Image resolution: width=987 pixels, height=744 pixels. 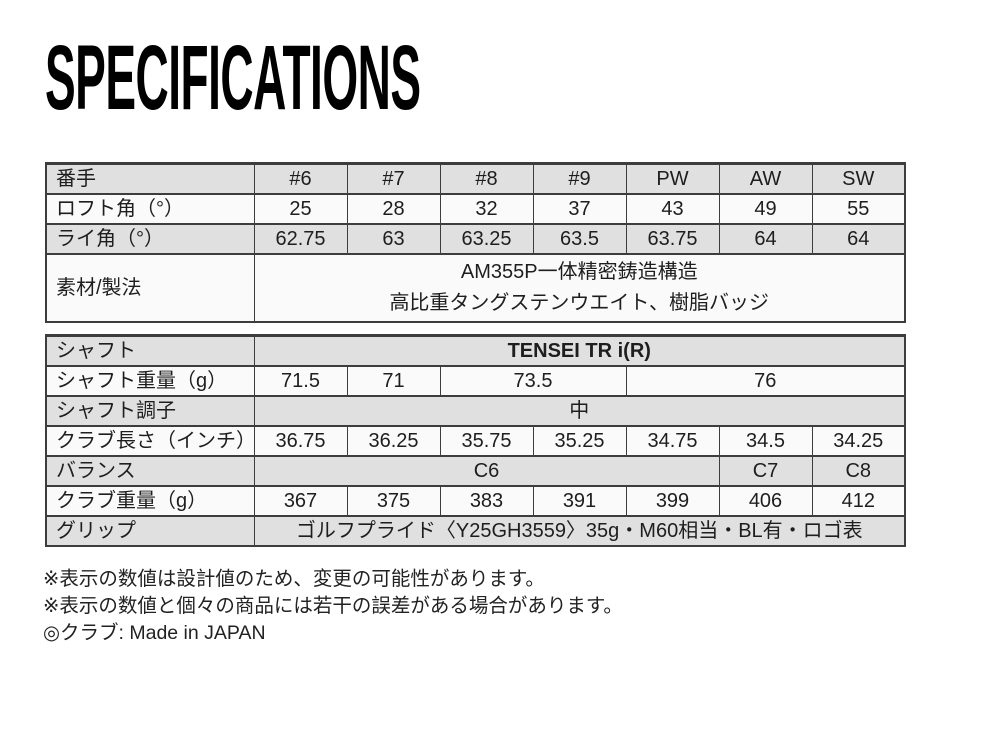 What do you see at coordinates (672, 239) in the screenshot?
I see `lie-angle-cell: 63.75` at bounding box center [672, 239].